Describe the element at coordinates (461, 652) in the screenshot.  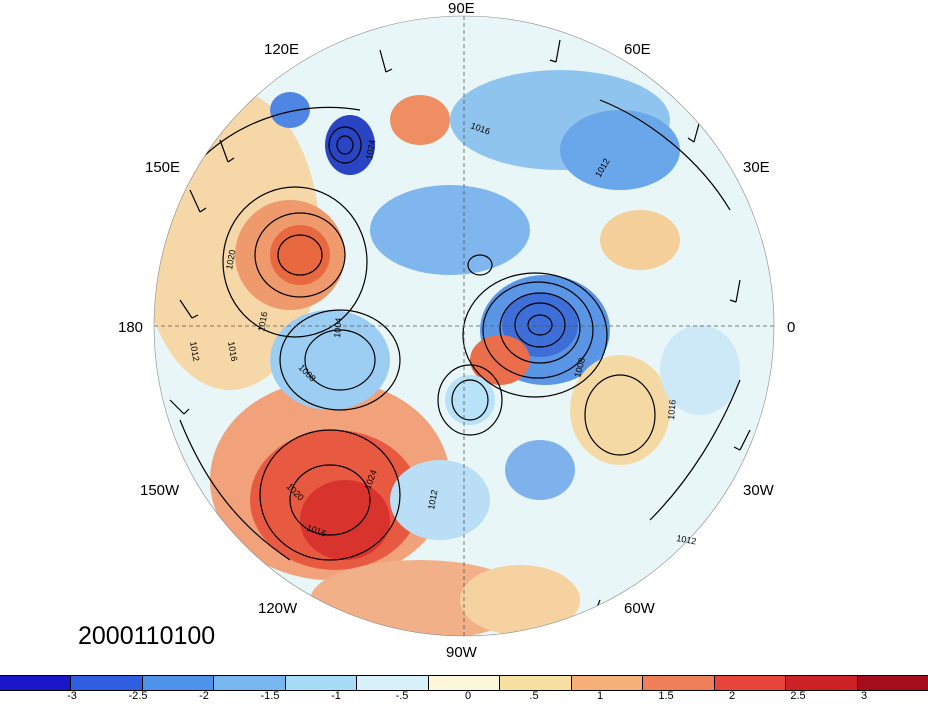
I see `lon-label-90w: 90W` at that location.